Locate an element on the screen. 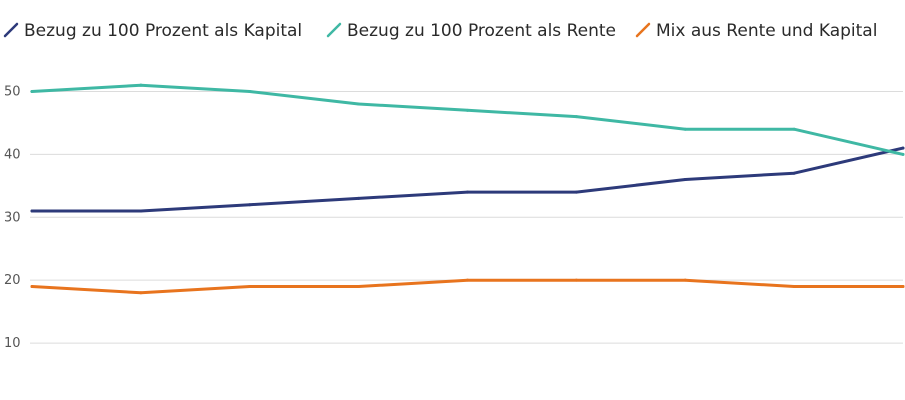 The width and height of the screenshot is (905, 400). legend-item: Mix aus Rente und Kapital is located at coordinates (756, 31).